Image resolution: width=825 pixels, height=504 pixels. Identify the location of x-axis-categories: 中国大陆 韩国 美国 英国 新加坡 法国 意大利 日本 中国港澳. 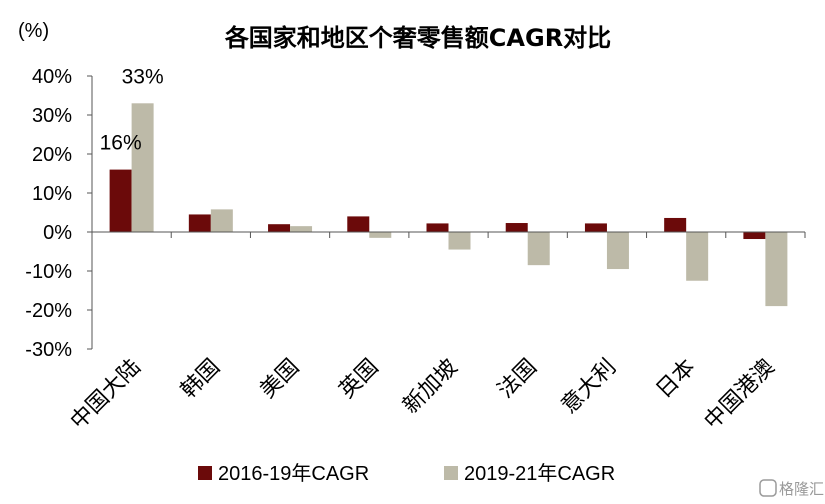
(423, 395).